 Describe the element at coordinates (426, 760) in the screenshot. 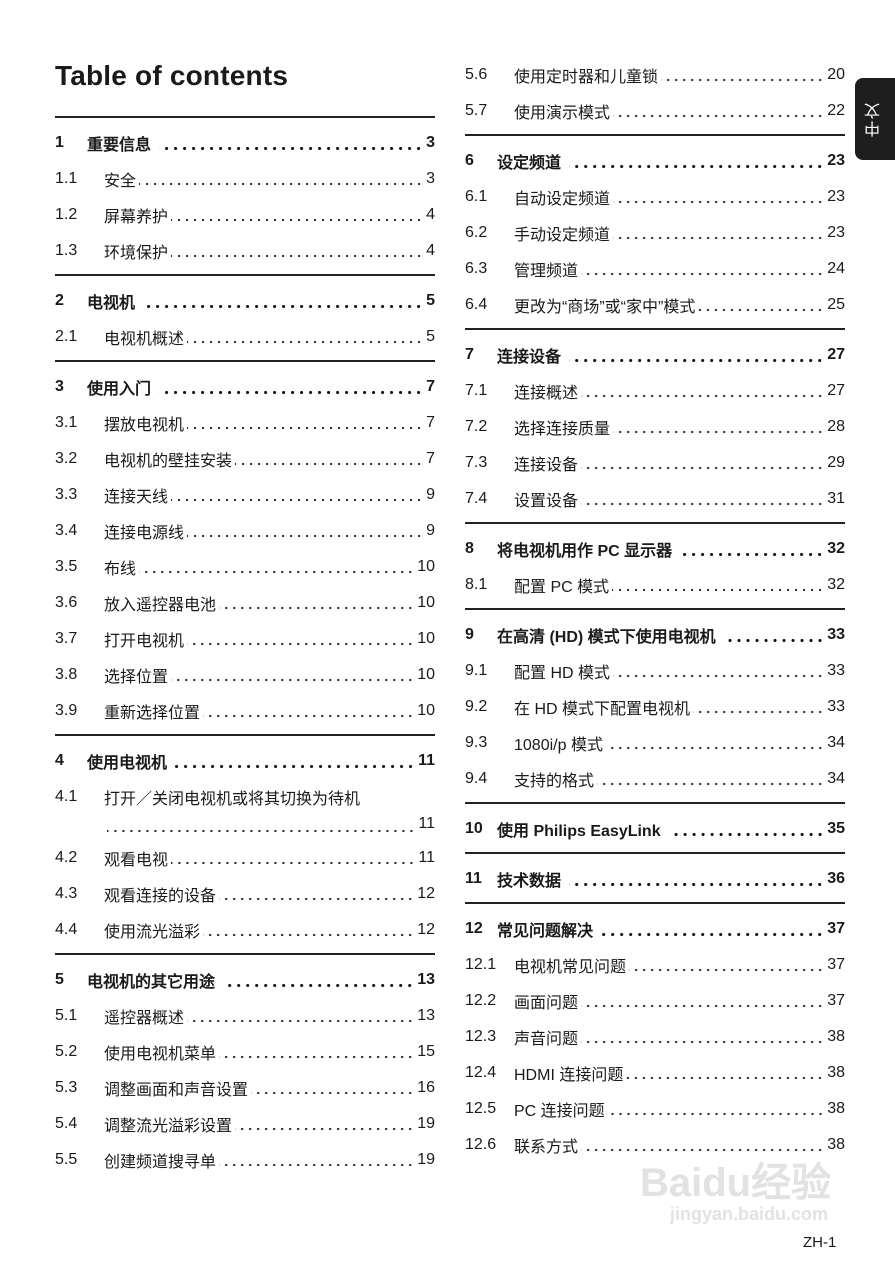

I see `section-page: 11` at that location.